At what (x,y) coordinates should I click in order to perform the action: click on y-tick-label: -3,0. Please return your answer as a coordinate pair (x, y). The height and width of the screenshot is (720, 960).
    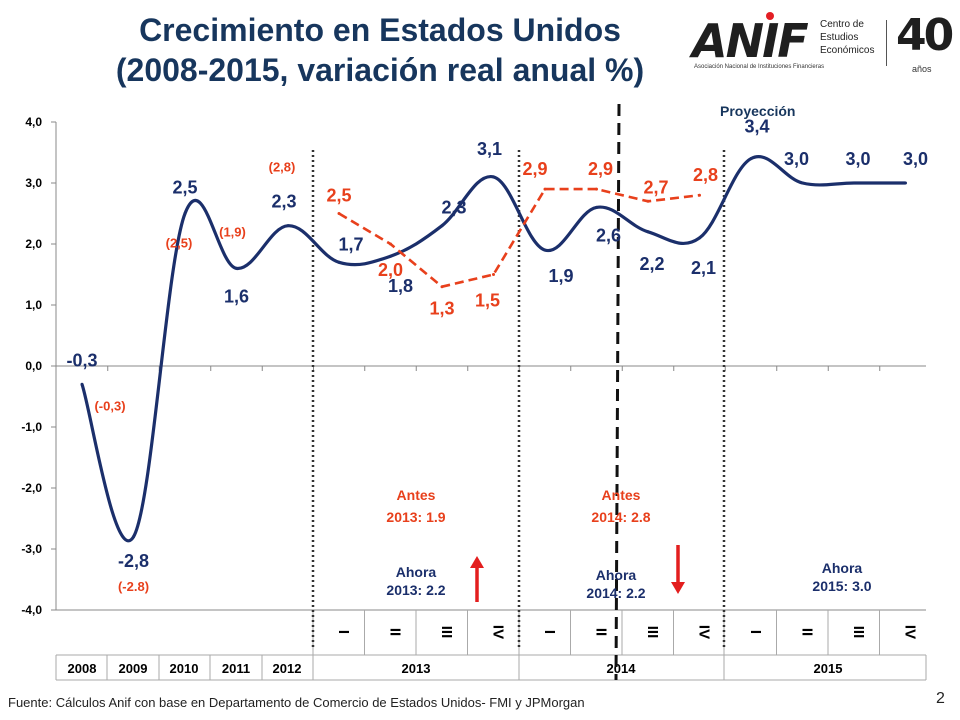
    Looking at the image, I should click on (31, 549).